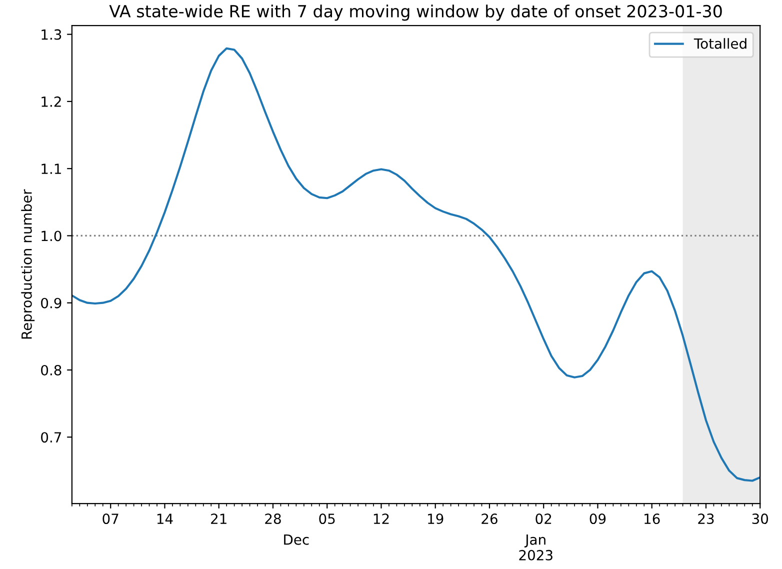 This screenshot has height=569, width=782. Describe the element at coordinates (51, 437) in the screenshot. I see `y-tick-label: 0.7` at that location.